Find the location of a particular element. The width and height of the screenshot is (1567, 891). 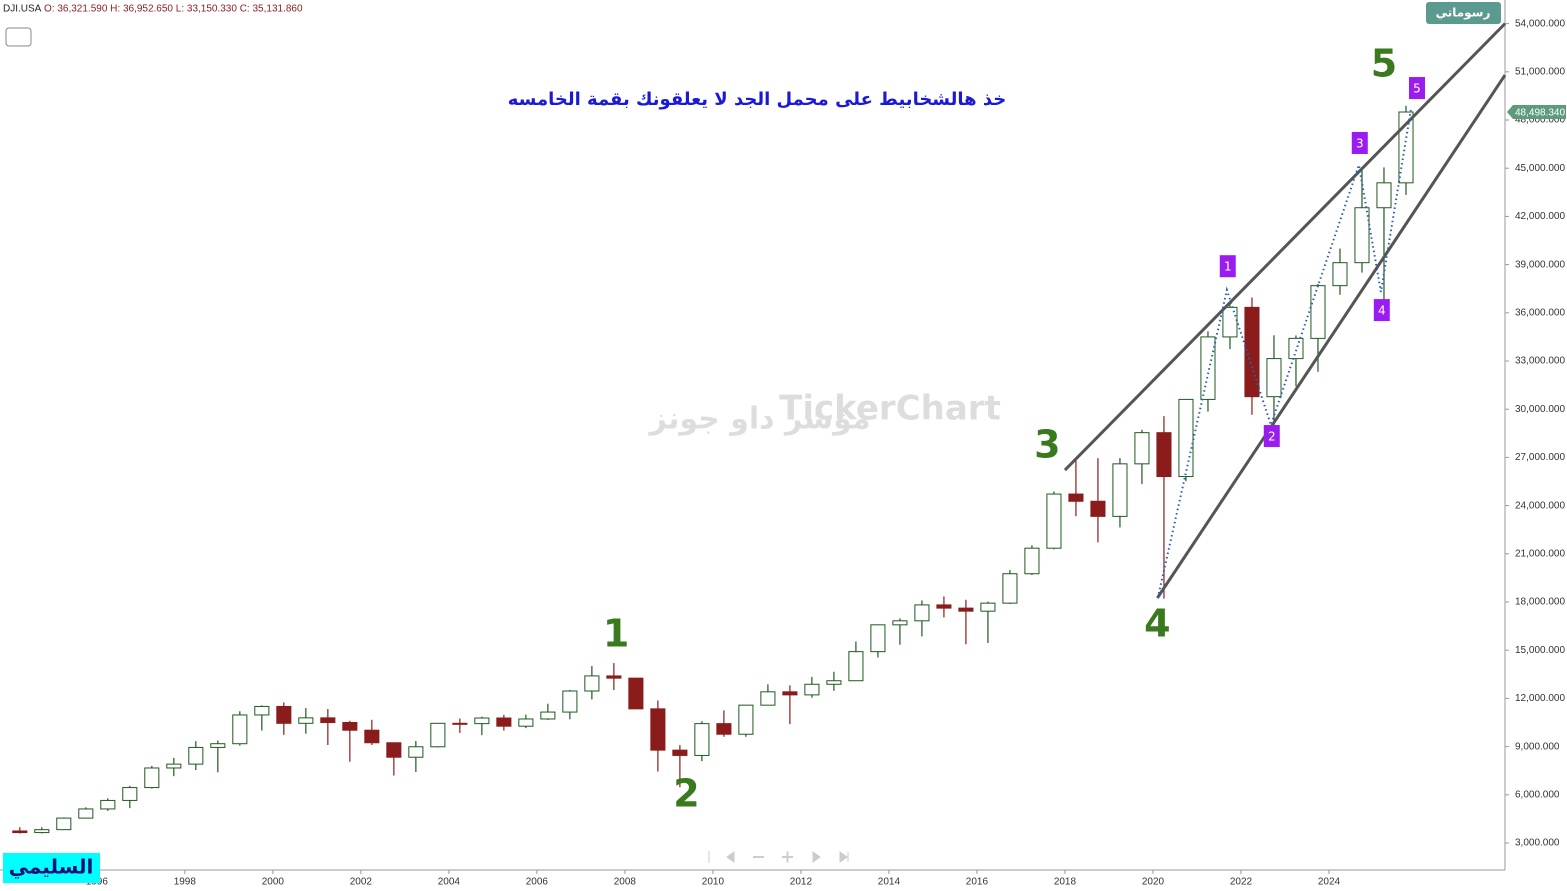

drawings-button is located at coordinates (1463, 13).